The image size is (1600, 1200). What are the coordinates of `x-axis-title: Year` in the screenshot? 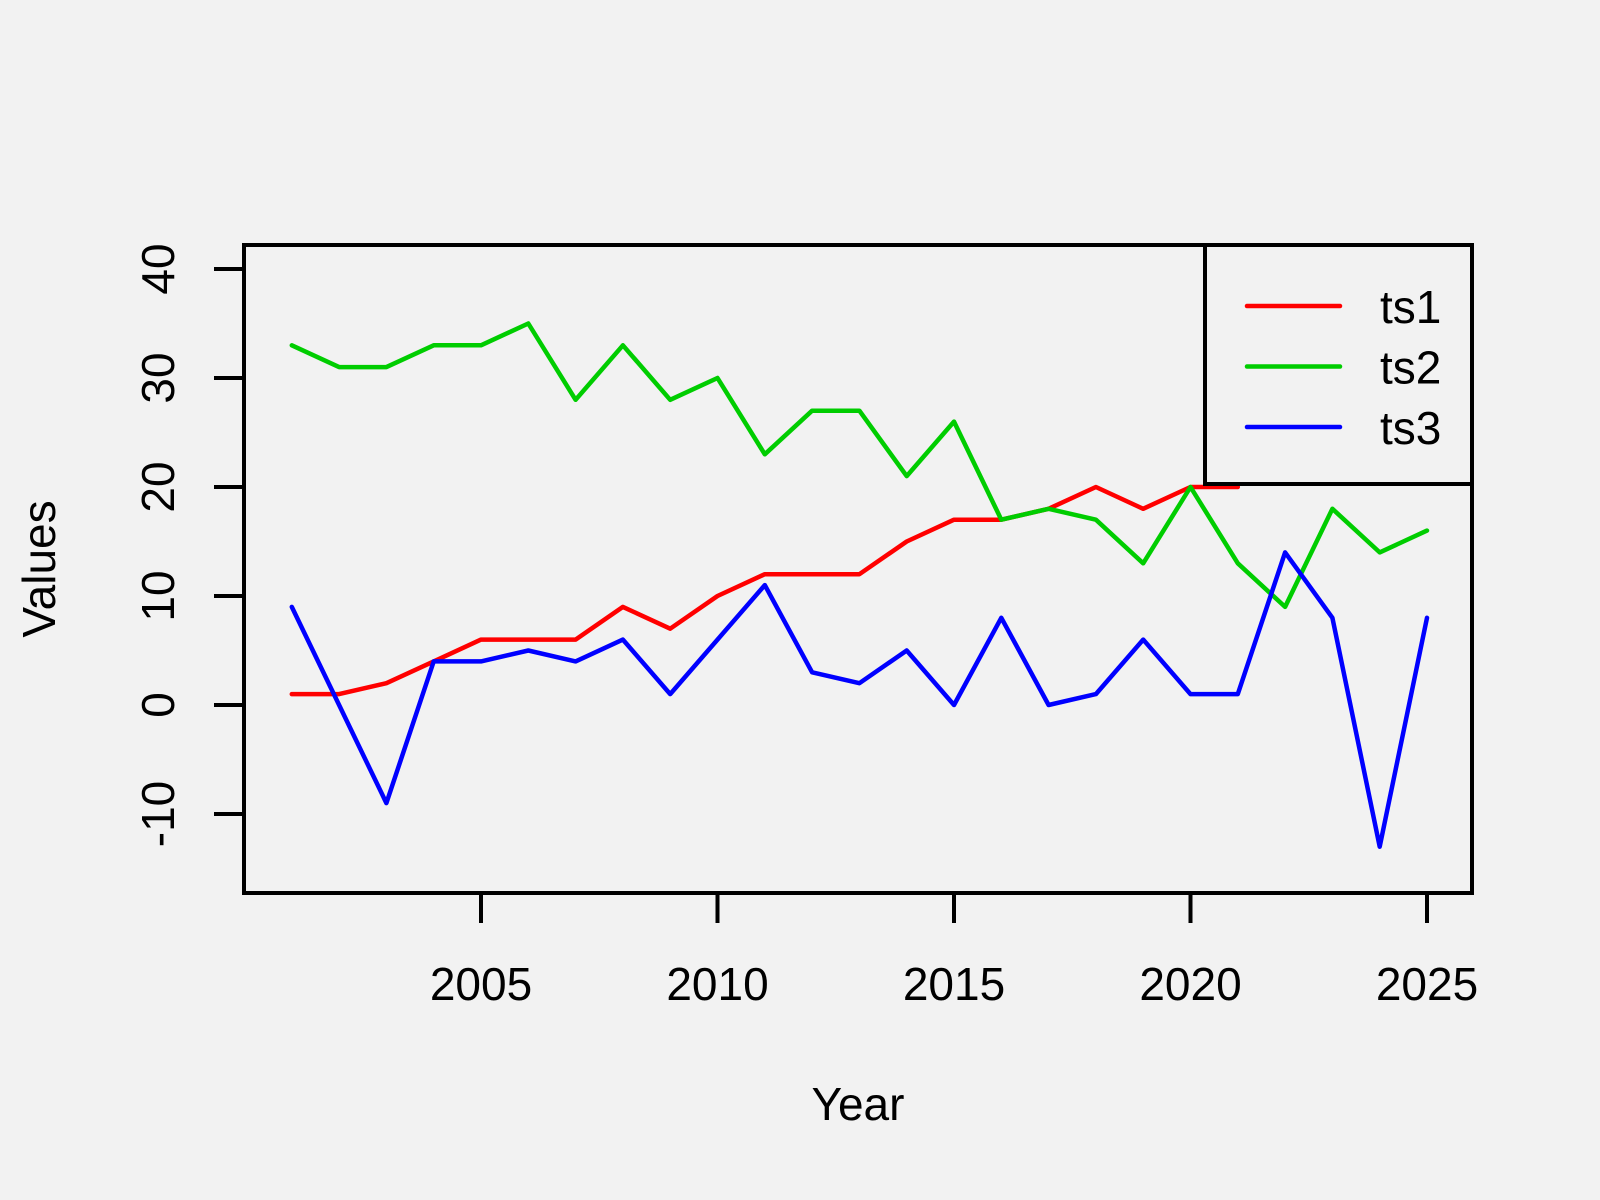 It's located at (858, 1104).